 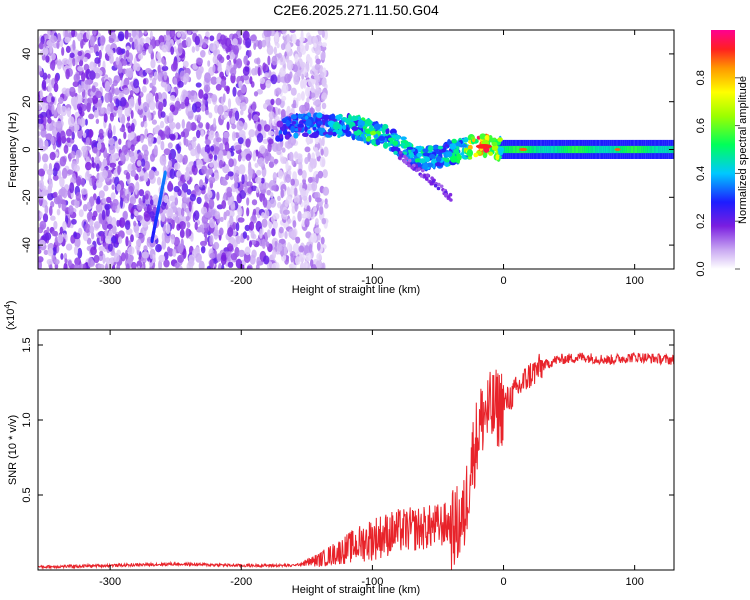 What do you see at coordinates (451, 200) in the screenshot?
I see `branch-blob` at bounding box center [451, 200].